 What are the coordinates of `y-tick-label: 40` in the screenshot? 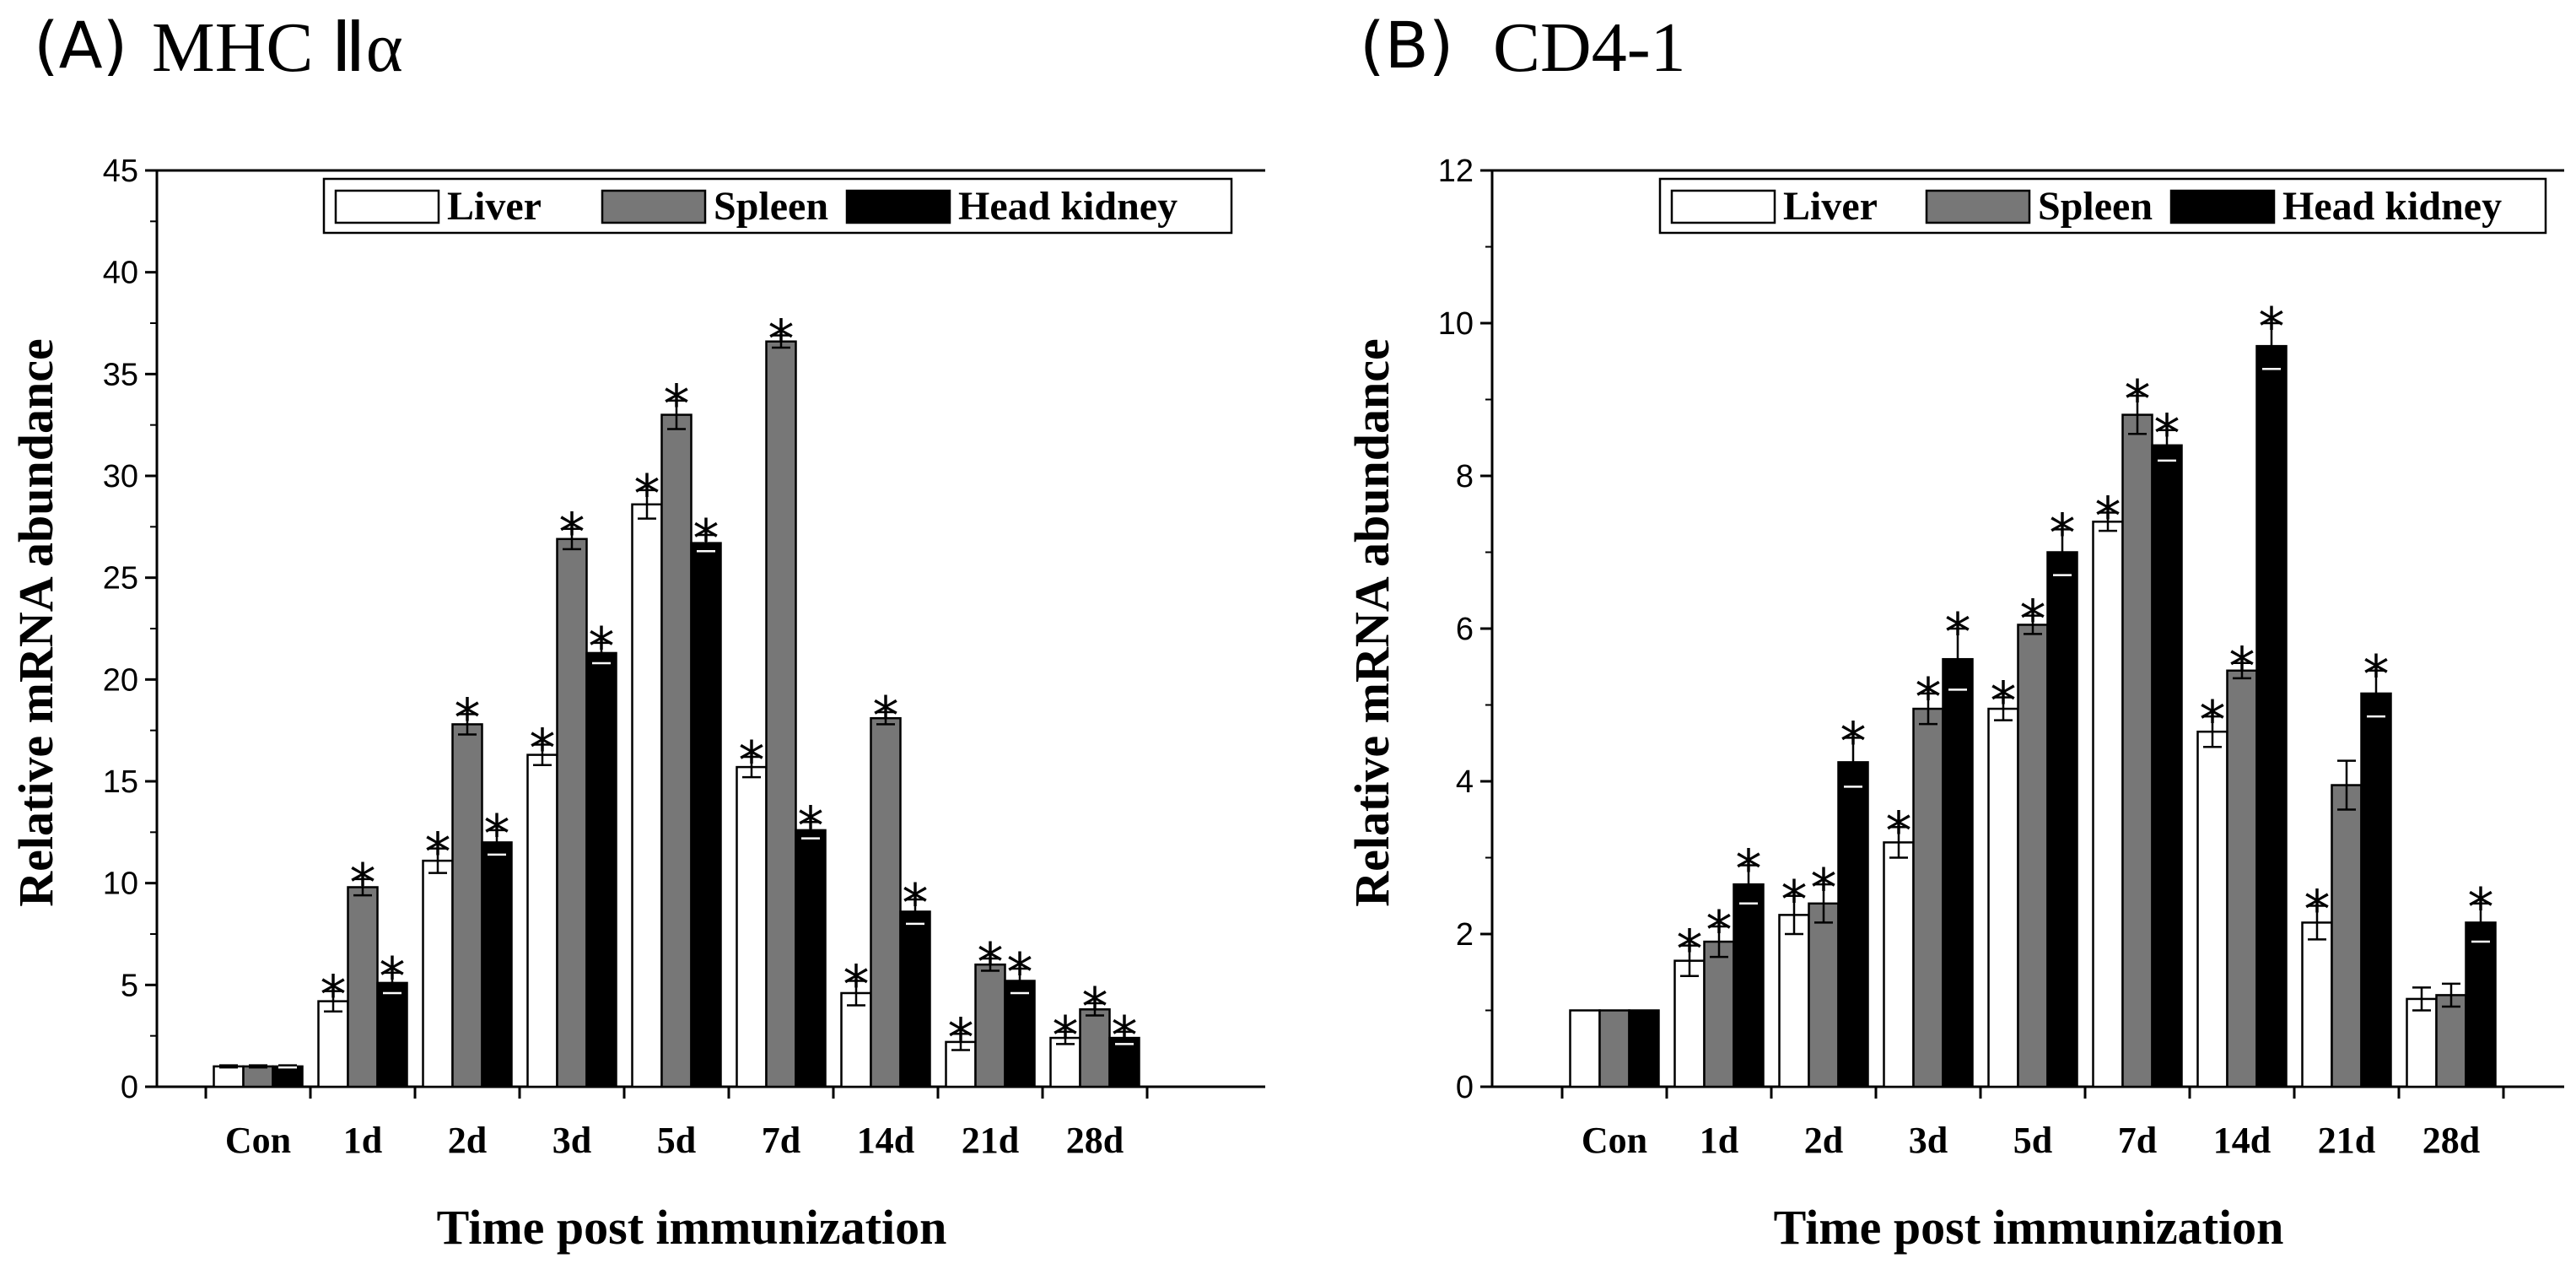 It's located at (120, 273).